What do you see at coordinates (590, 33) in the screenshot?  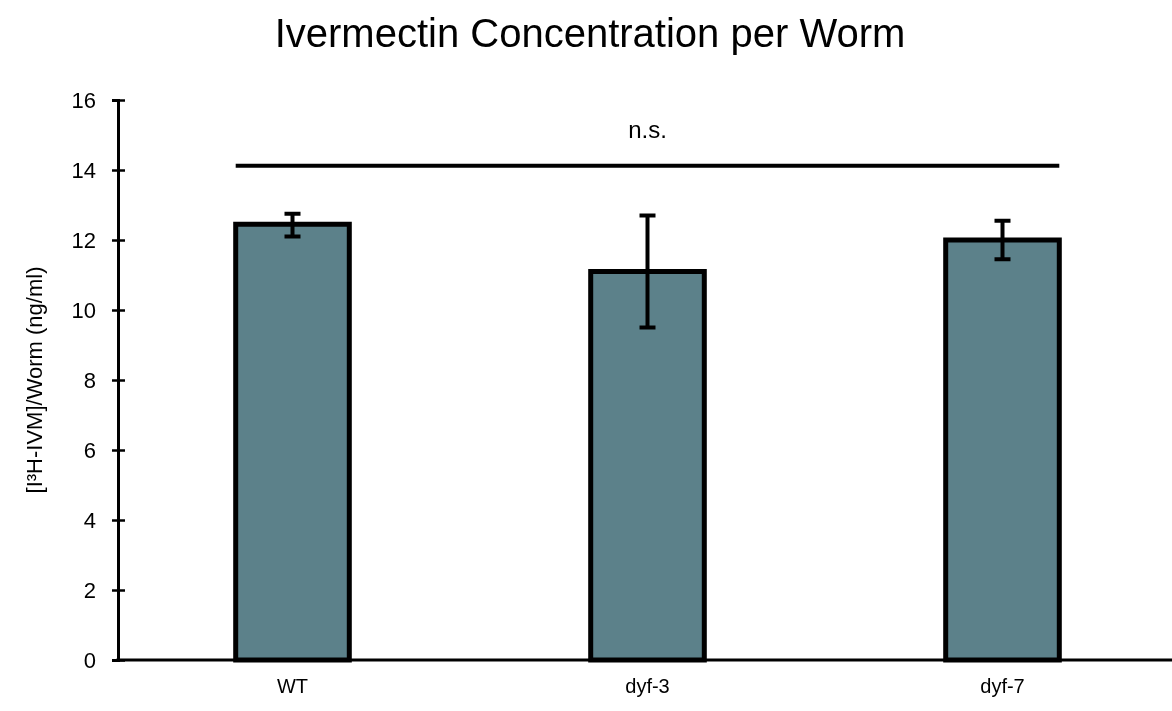 I see `chart-title: Ivermectin Concentration per Worm` at bounding box center [590, 33].